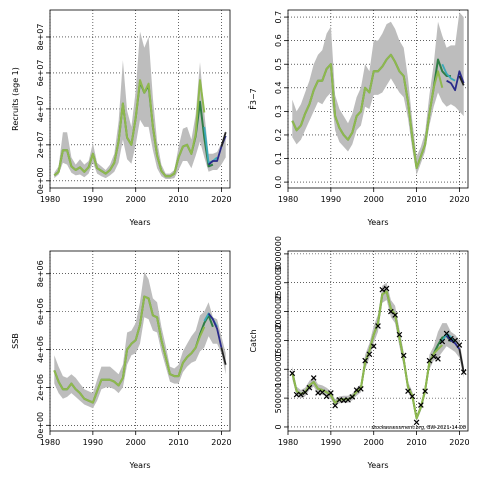 This screenshot has height=480, width=480. I want to click on y-tick-label: 8e+06, so click(40, 273).